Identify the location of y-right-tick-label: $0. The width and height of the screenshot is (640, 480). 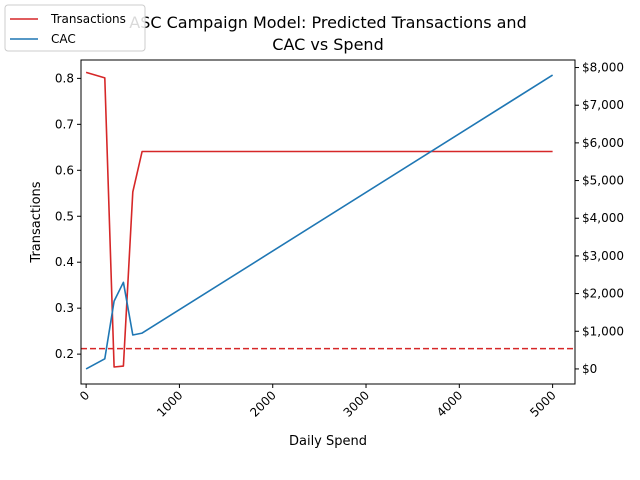
(589, 369).